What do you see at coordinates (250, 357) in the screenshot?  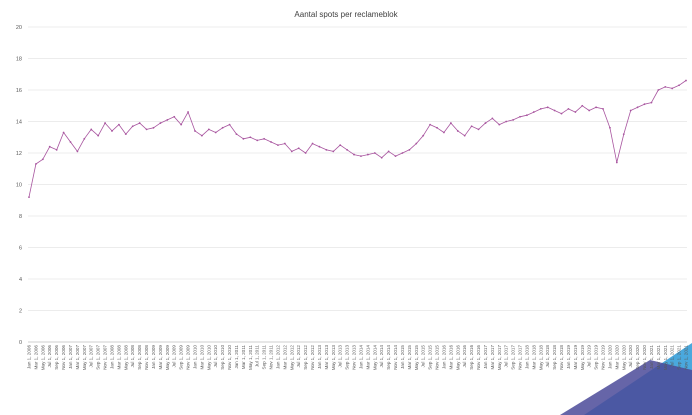 I see `x-tick-label: May 1, 2011` at bounding box center [250, 357].